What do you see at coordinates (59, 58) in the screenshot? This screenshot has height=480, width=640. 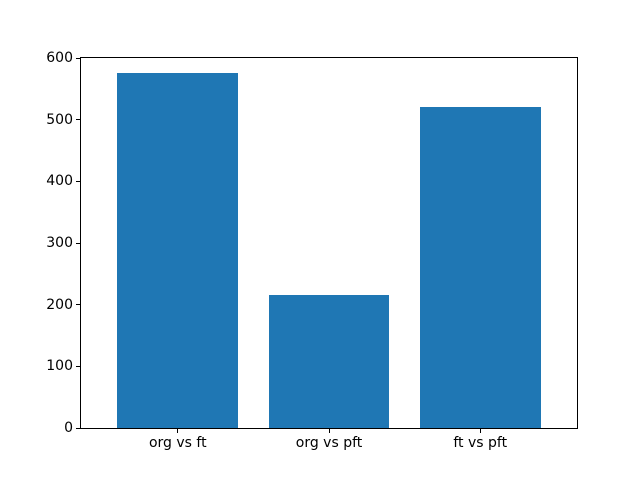 I see `y-tick-label: 600` at bounding box center [59, 58].